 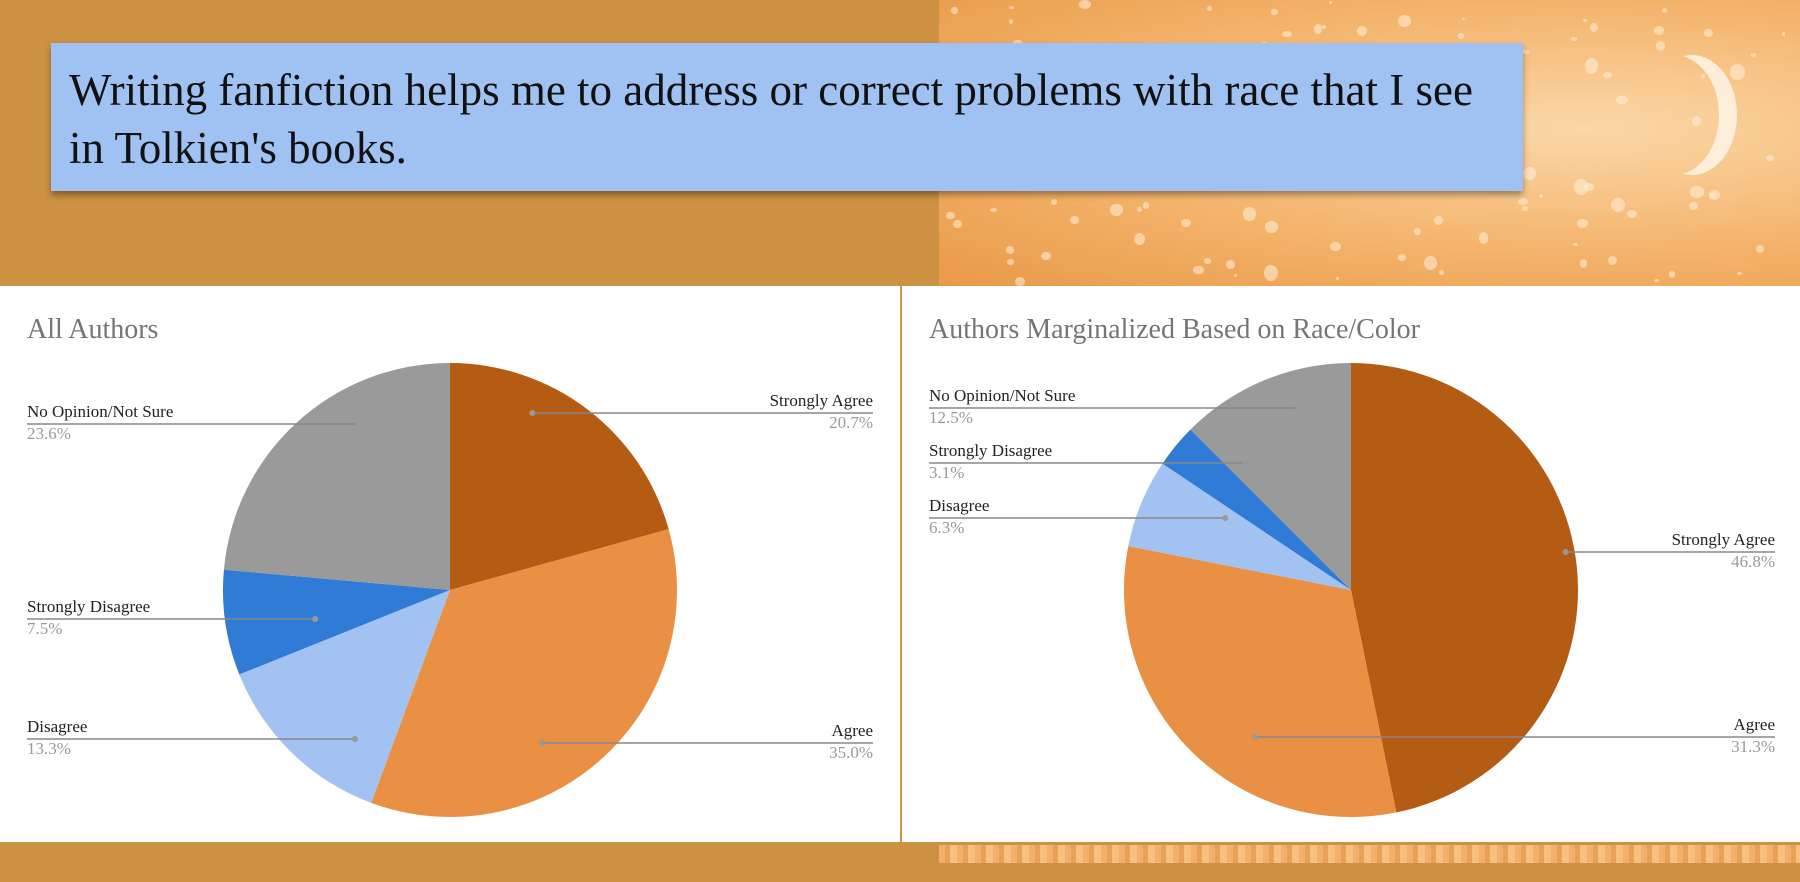 What do you see at coordinates (951, 417) in the screenshot?
I see `slice-percent-label: 12.5%` at bounding box center [951, 417].